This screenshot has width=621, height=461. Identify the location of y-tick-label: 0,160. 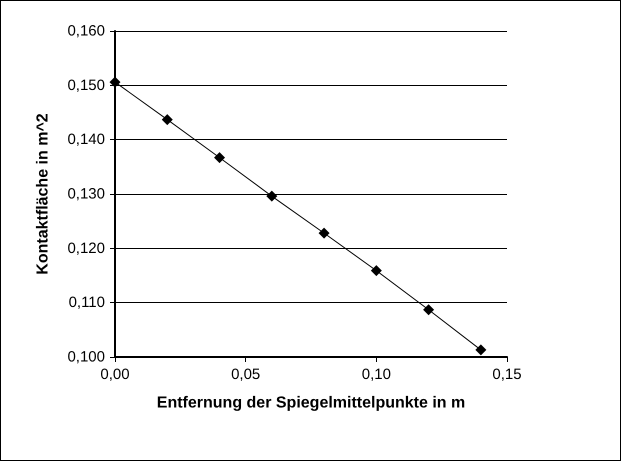
(86, 31).